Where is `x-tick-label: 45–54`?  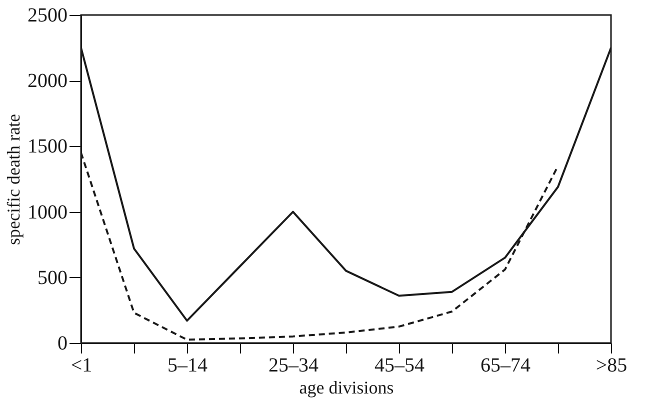 x-tick-label: 45–54 is located at coordinates (399, 365).